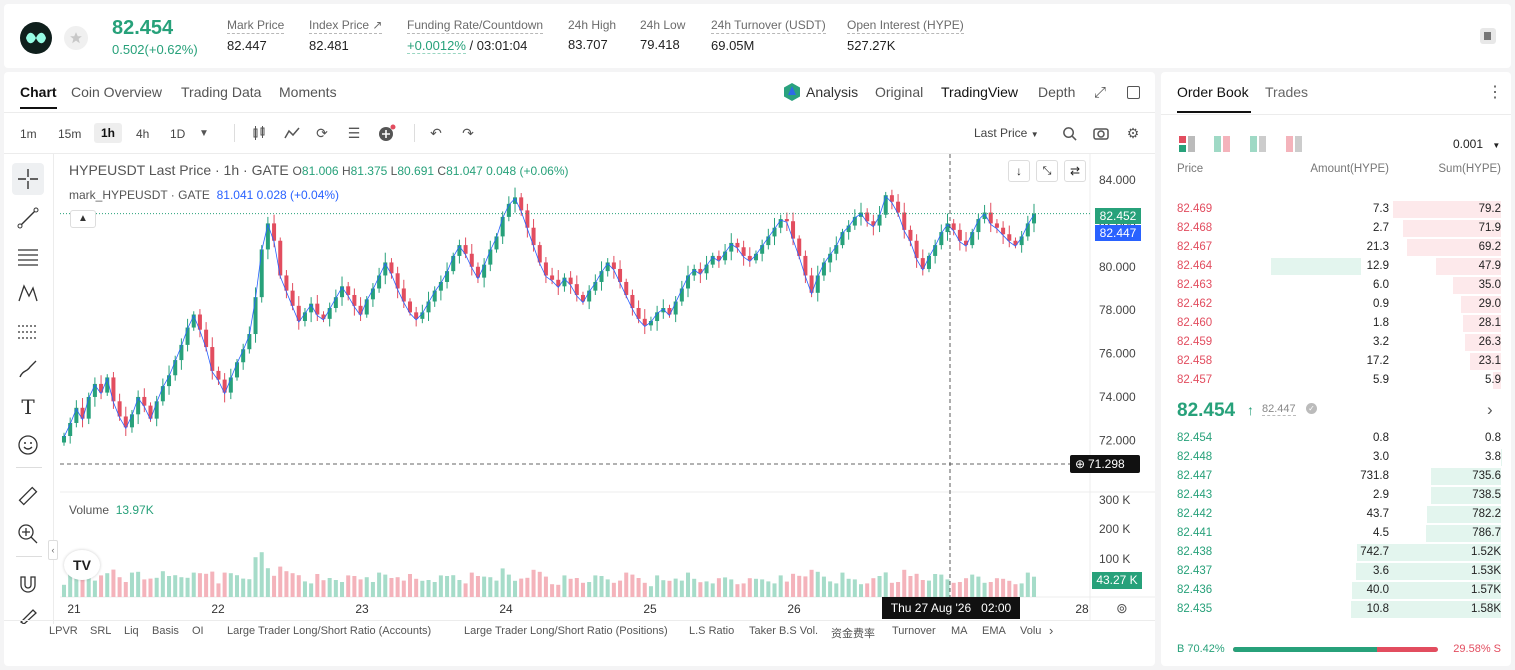 Image resolution: width=1515 pixels, height=670 pixels. Describe the element at coordinates (1336, 438) in the screenshot. I see `order-book-row: 82.454 0.8 0.8` at that location.